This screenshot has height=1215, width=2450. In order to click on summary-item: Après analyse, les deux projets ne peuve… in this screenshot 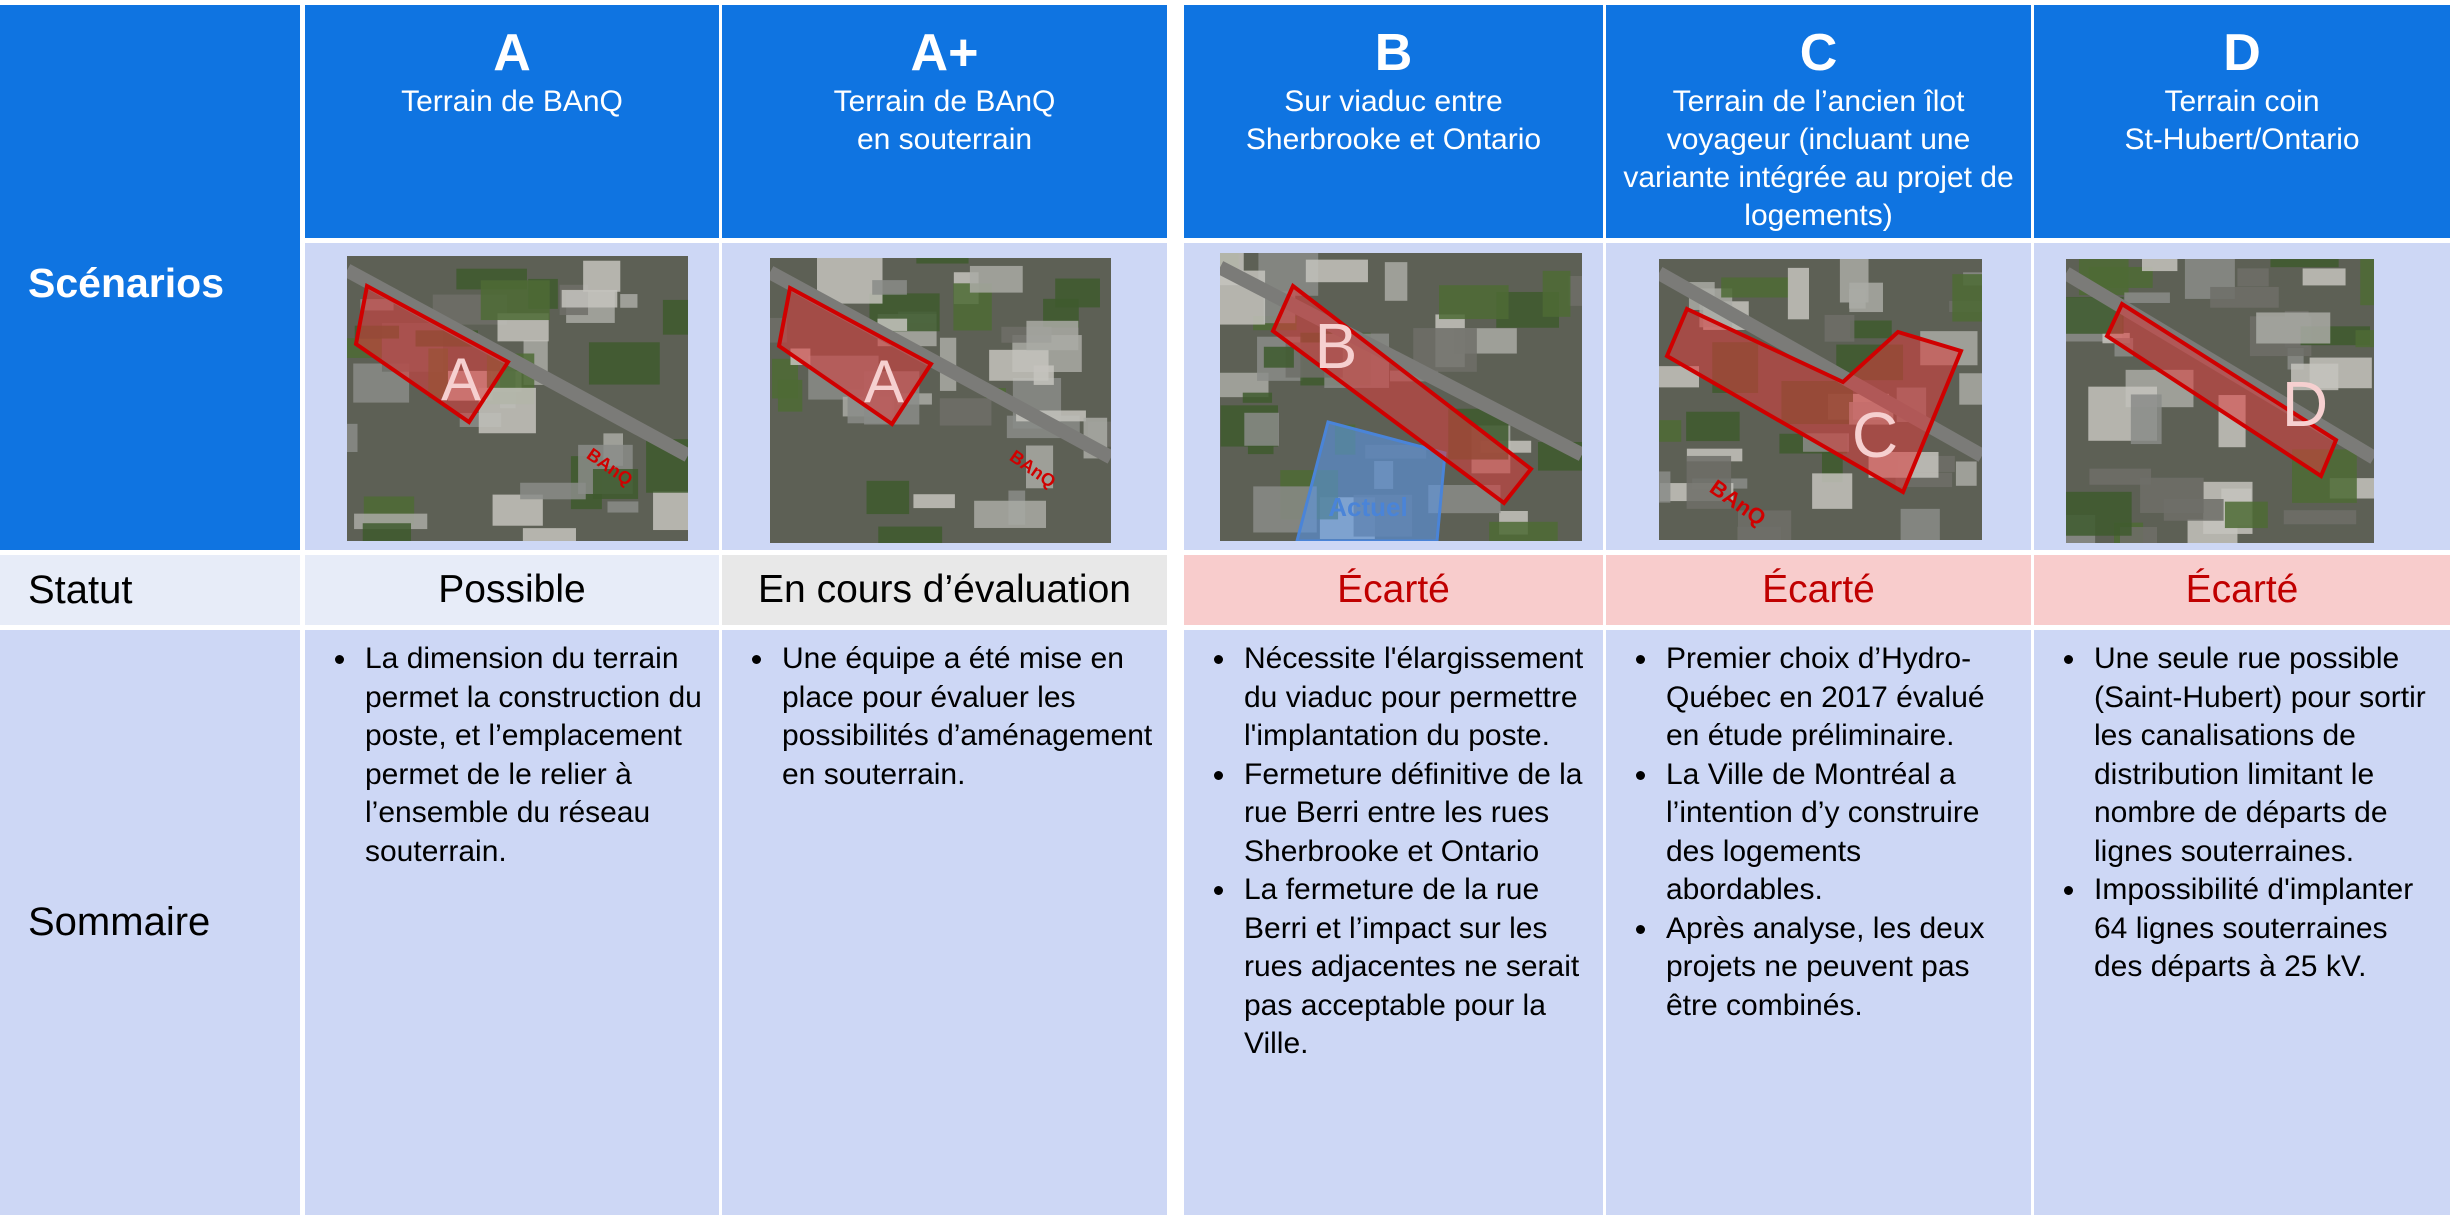, I will do `click(1838, 968)`.